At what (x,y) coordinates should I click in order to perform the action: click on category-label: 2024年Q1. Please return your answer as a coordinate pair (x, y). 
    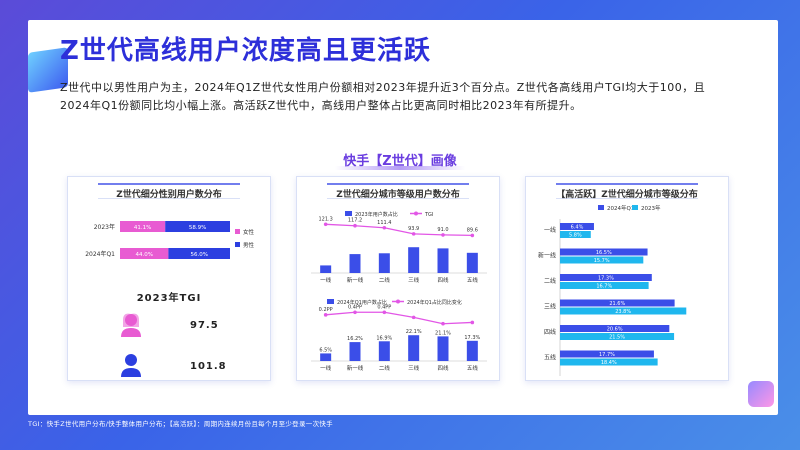
    Looking at the image, I should click on (100, 254).